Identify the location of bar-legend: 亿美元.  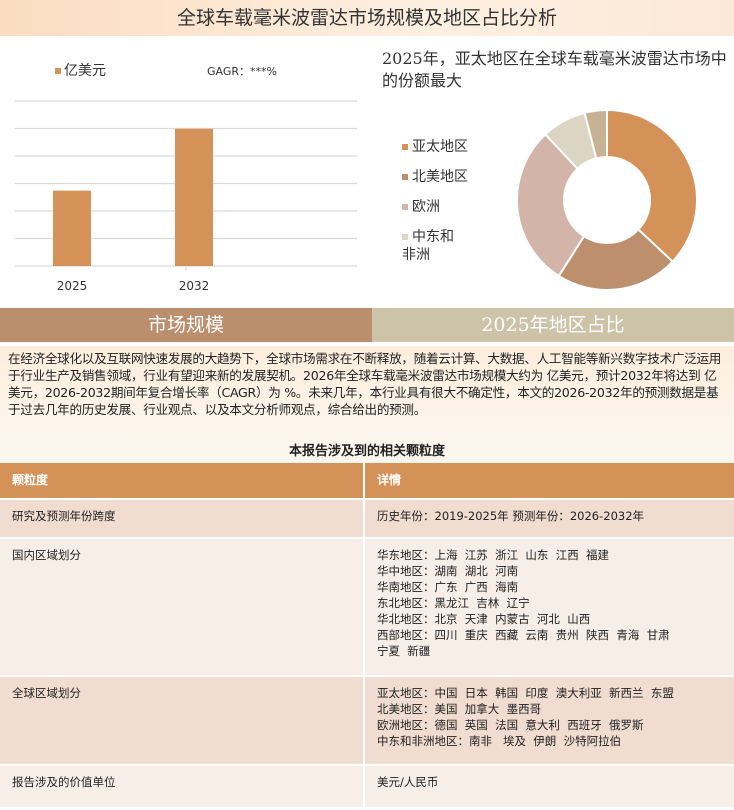
(80, 71).